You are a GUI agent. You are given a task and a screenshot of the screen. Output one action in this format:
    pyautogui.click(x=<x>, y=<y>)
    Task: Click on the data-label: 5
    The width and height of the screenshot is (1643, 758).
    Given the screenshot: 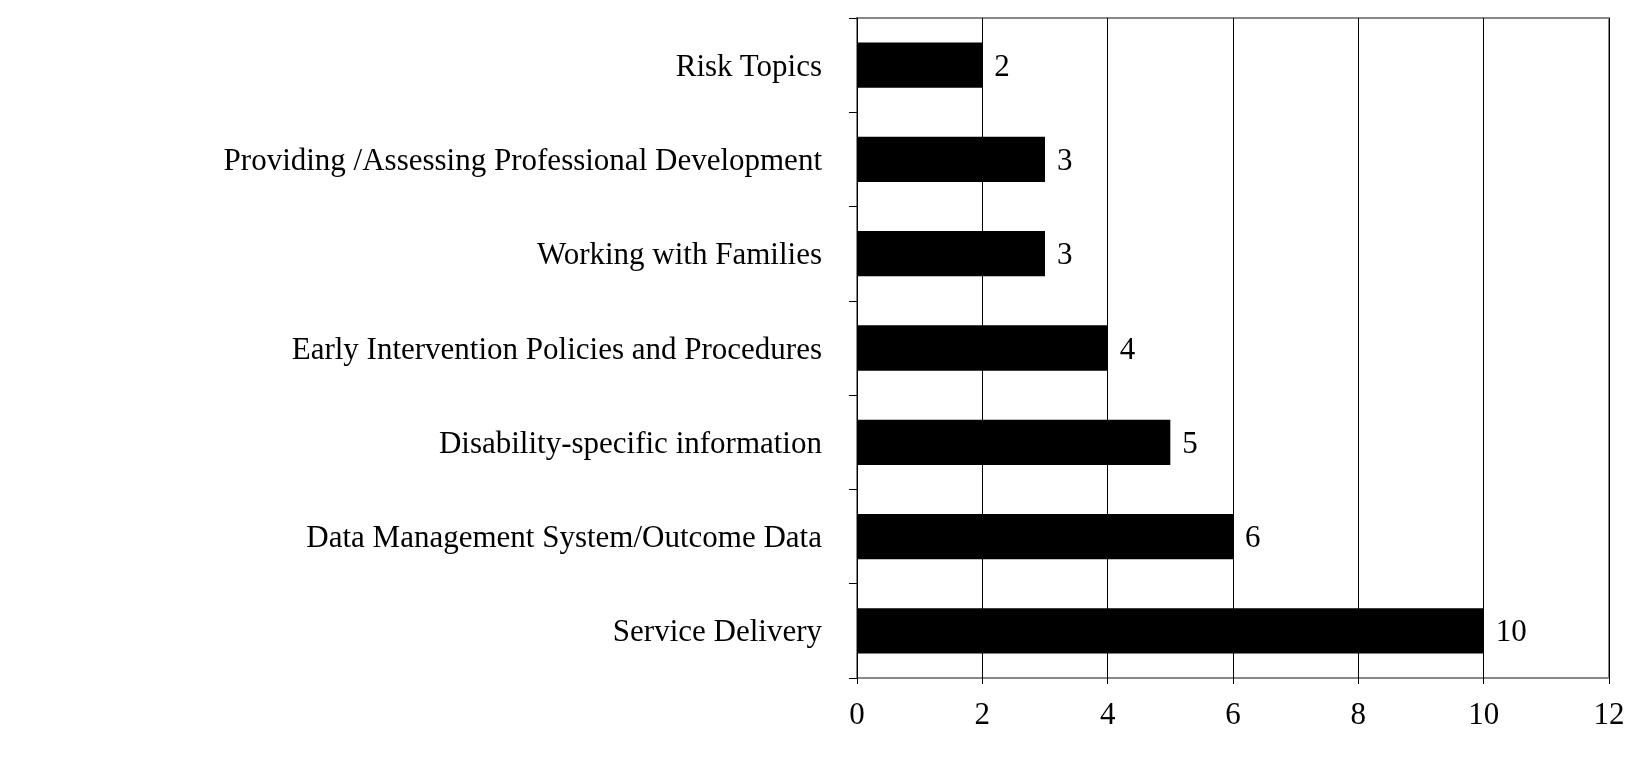 What is the action you would take?
    pyautogui.click(x=1190, y=442)
    